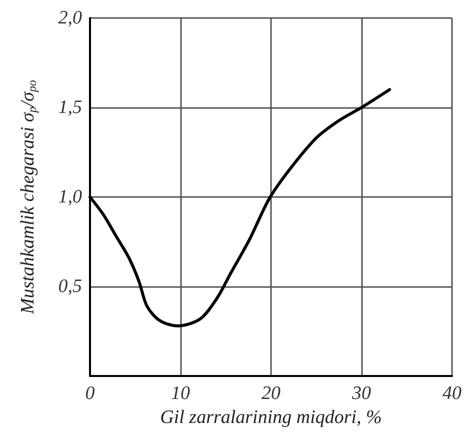 This screenshot has height=441, width=468. Describe the element at coordinates (70, 18) in the screenshot. I see `y-tick-label: 2,0` at that location.